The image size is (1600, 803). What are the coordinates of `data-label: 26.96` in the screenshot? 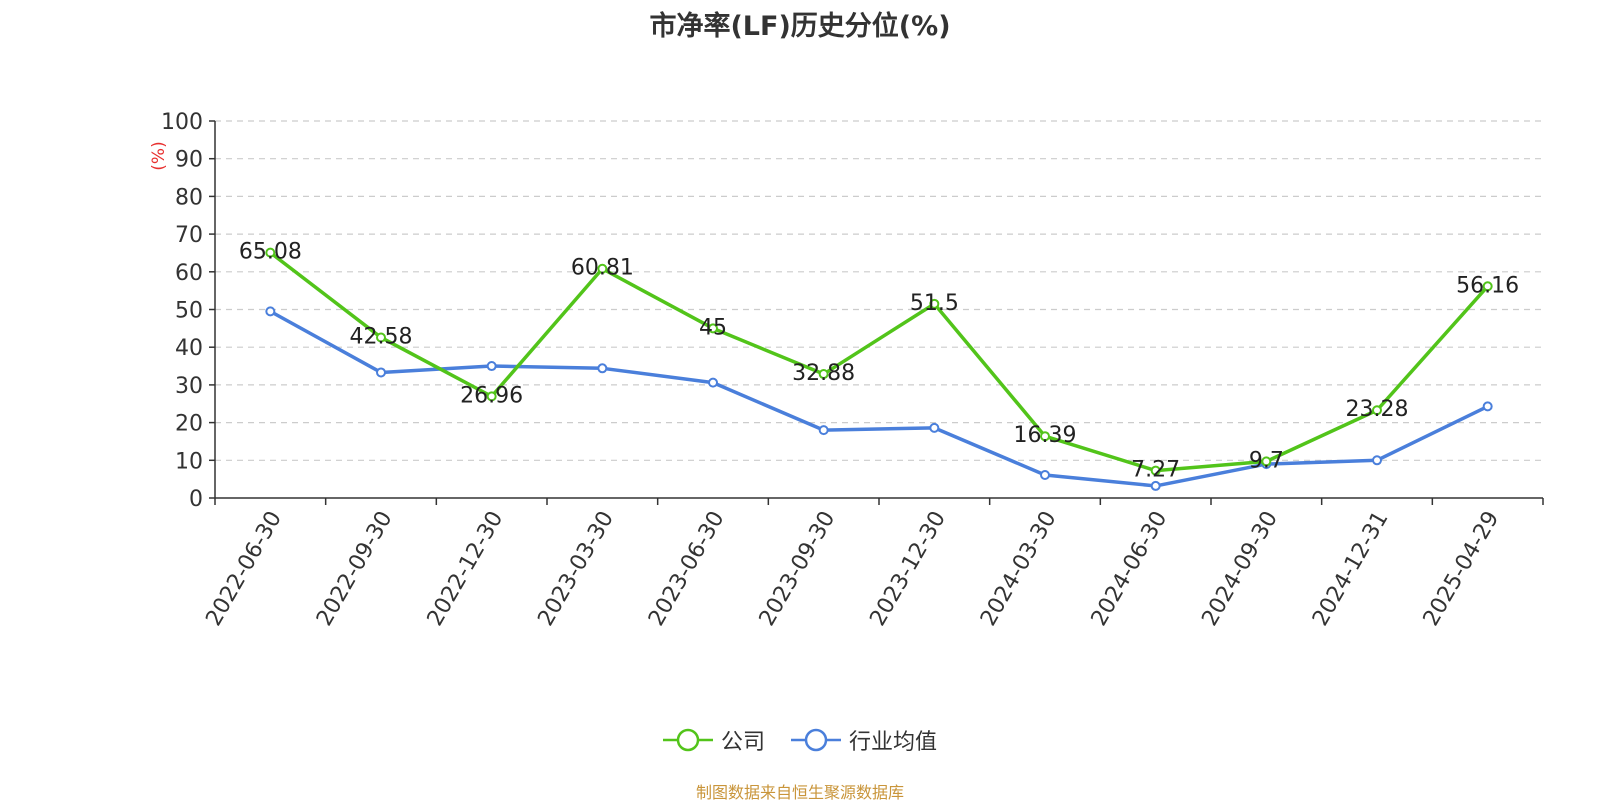 It's located at (491, 395).